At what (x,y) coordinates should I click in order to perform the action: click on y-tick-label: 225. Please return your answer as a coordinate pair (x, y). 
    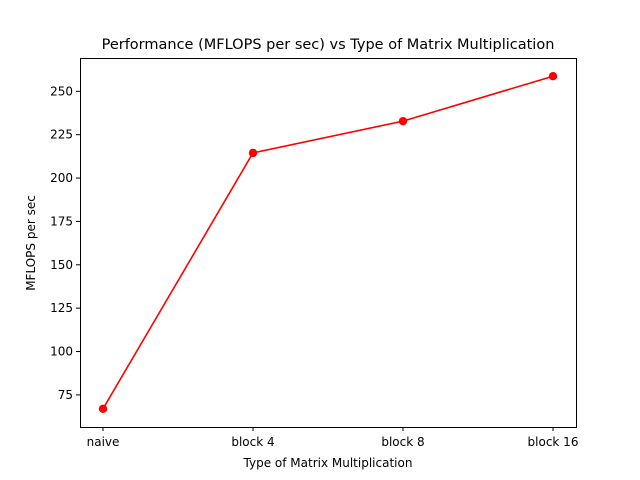
    Looking at the image, I should click on (61, 135).